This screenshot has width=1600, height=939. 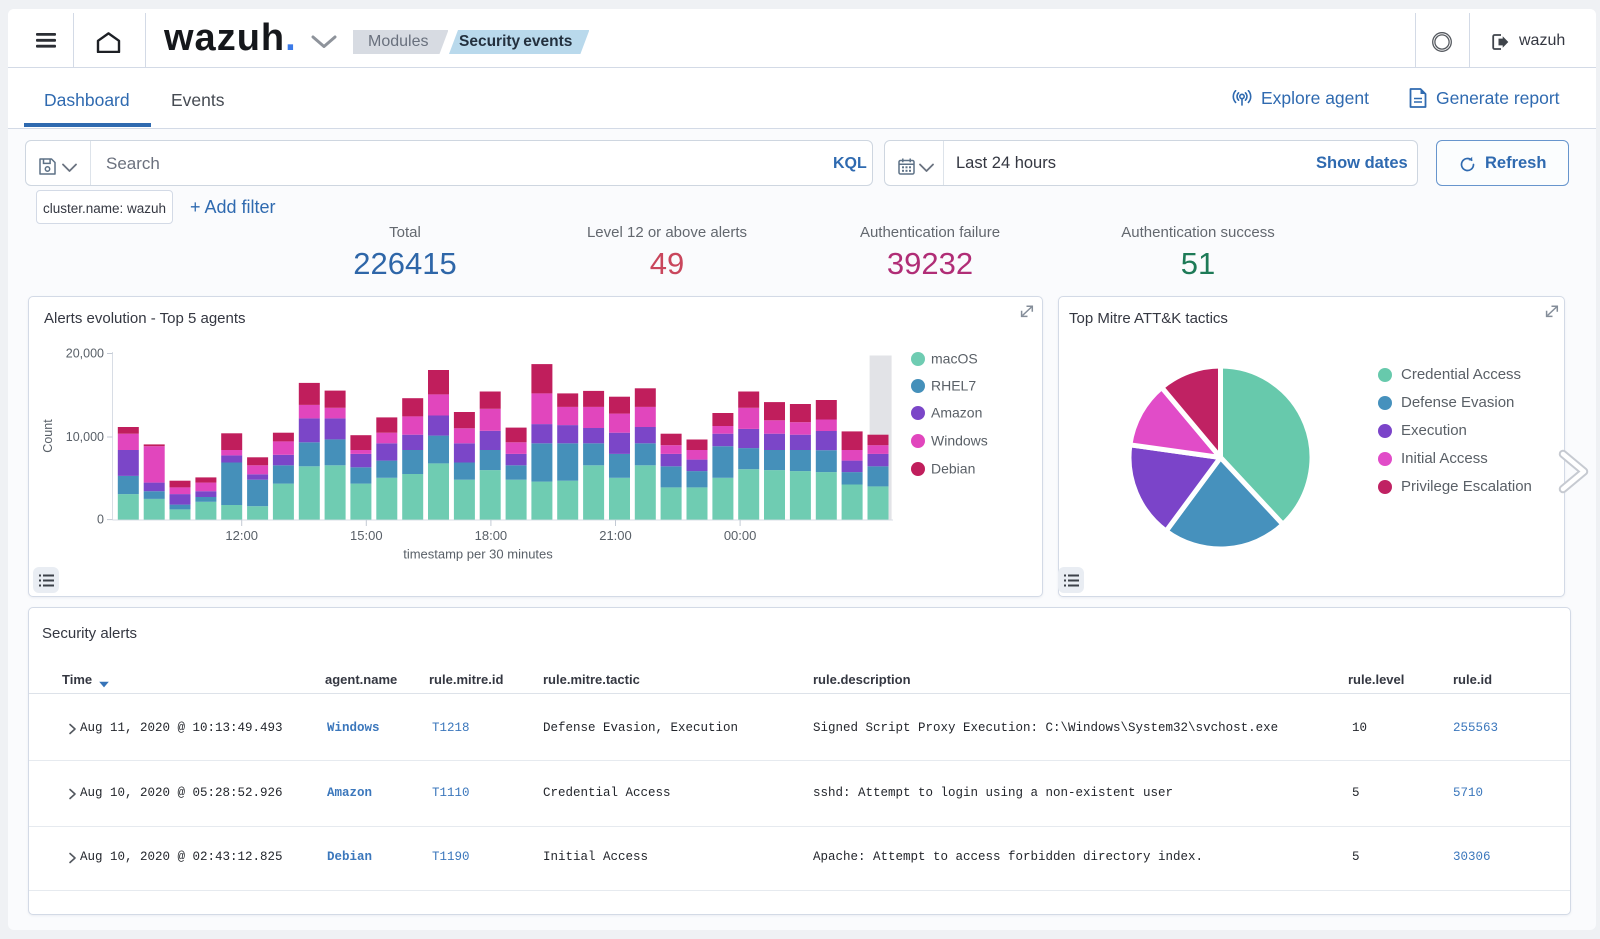 What do you see at coordinates (100, 520) in the screenshot?
I see `svg-text: 0` at bounding box center [100, 520].